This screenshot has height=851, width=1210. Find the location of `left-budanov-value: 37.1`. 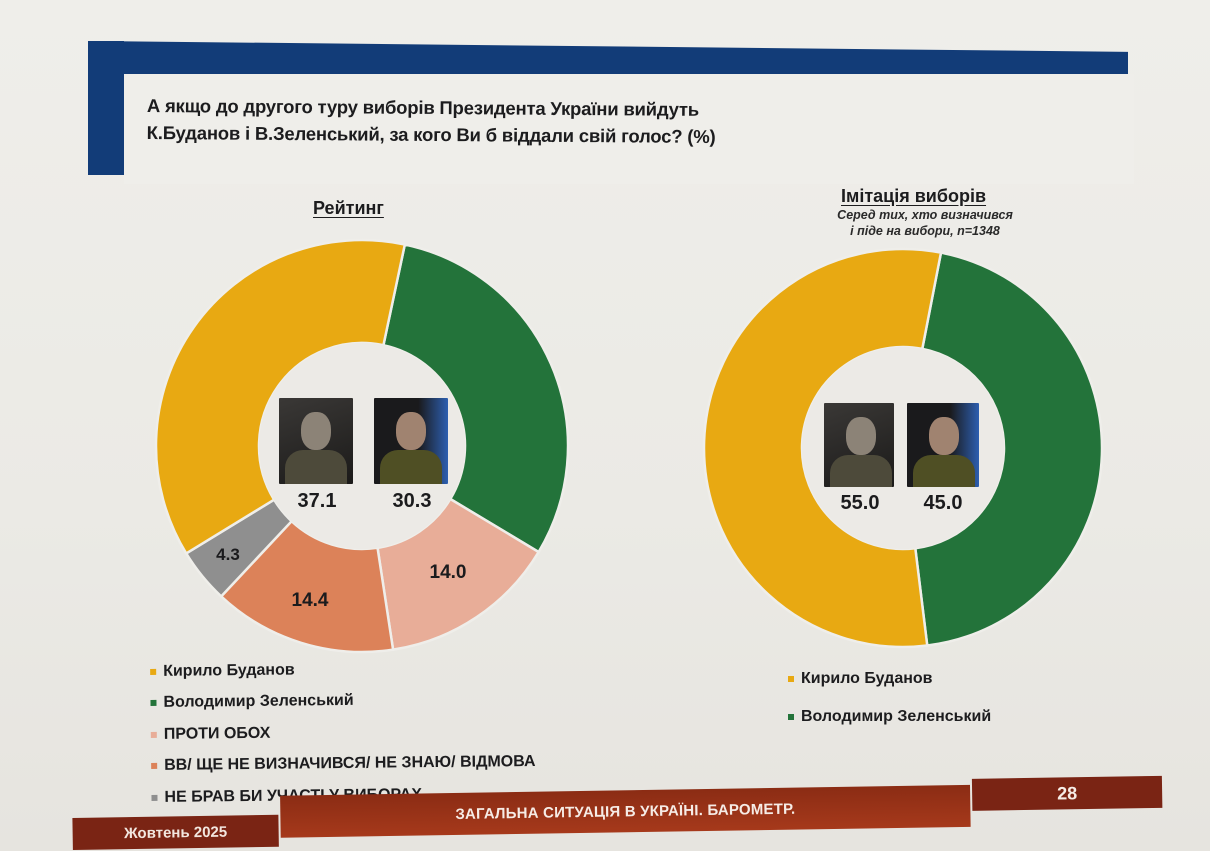

left-budanov-value: 37.1 is located at coordinates (317, 501).